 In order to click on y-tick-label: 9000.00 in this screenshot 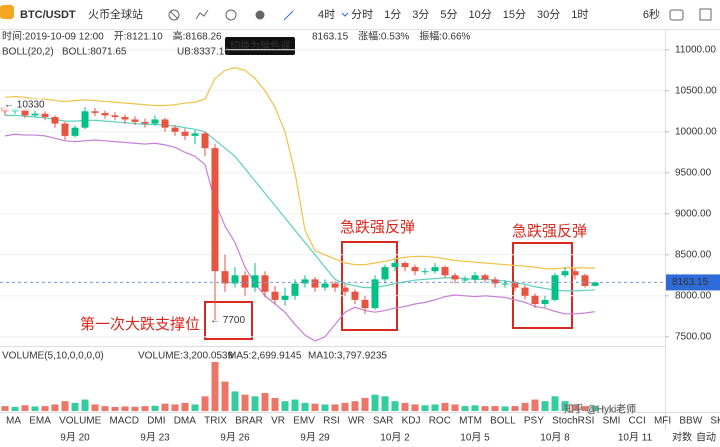, I will do `click(693, 213)`.